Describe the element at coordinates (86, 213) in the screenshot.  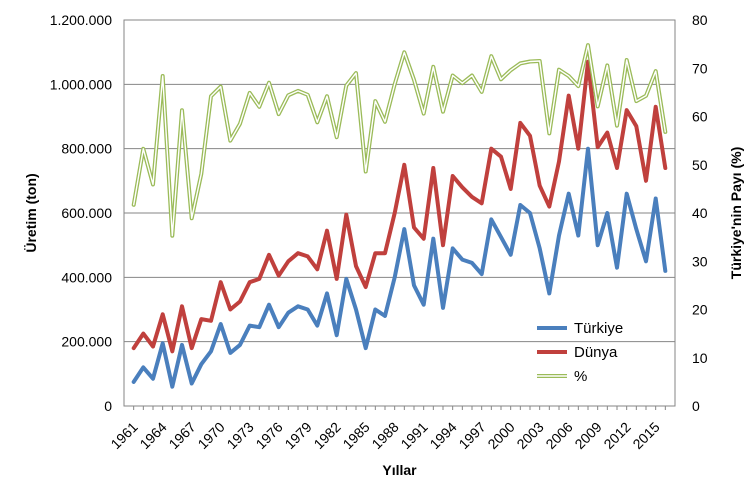
I see `y-tick-label: 600.000` at that location.